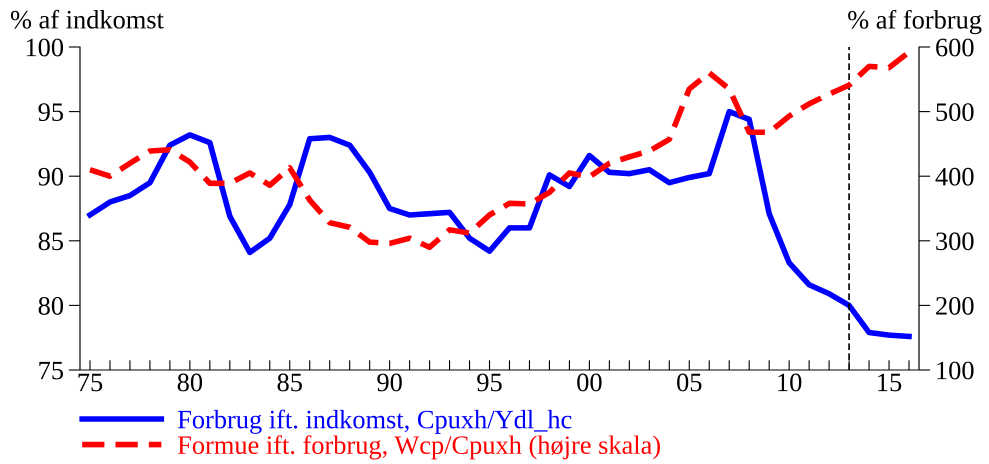  I want to click on y2-tick-label: 200, so click(955, 306).